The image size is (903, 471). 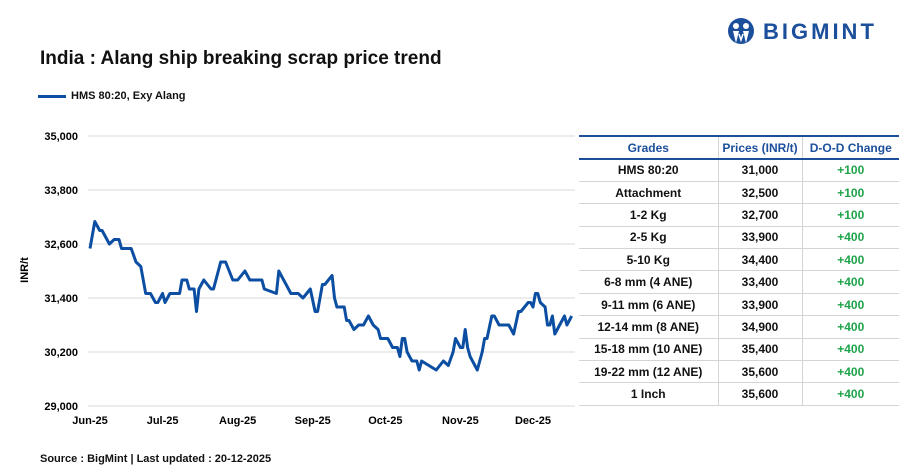 I want to click on table-row: 12-14 mm (8 ANE) 34,900 +400, so click(x=739, y=327).